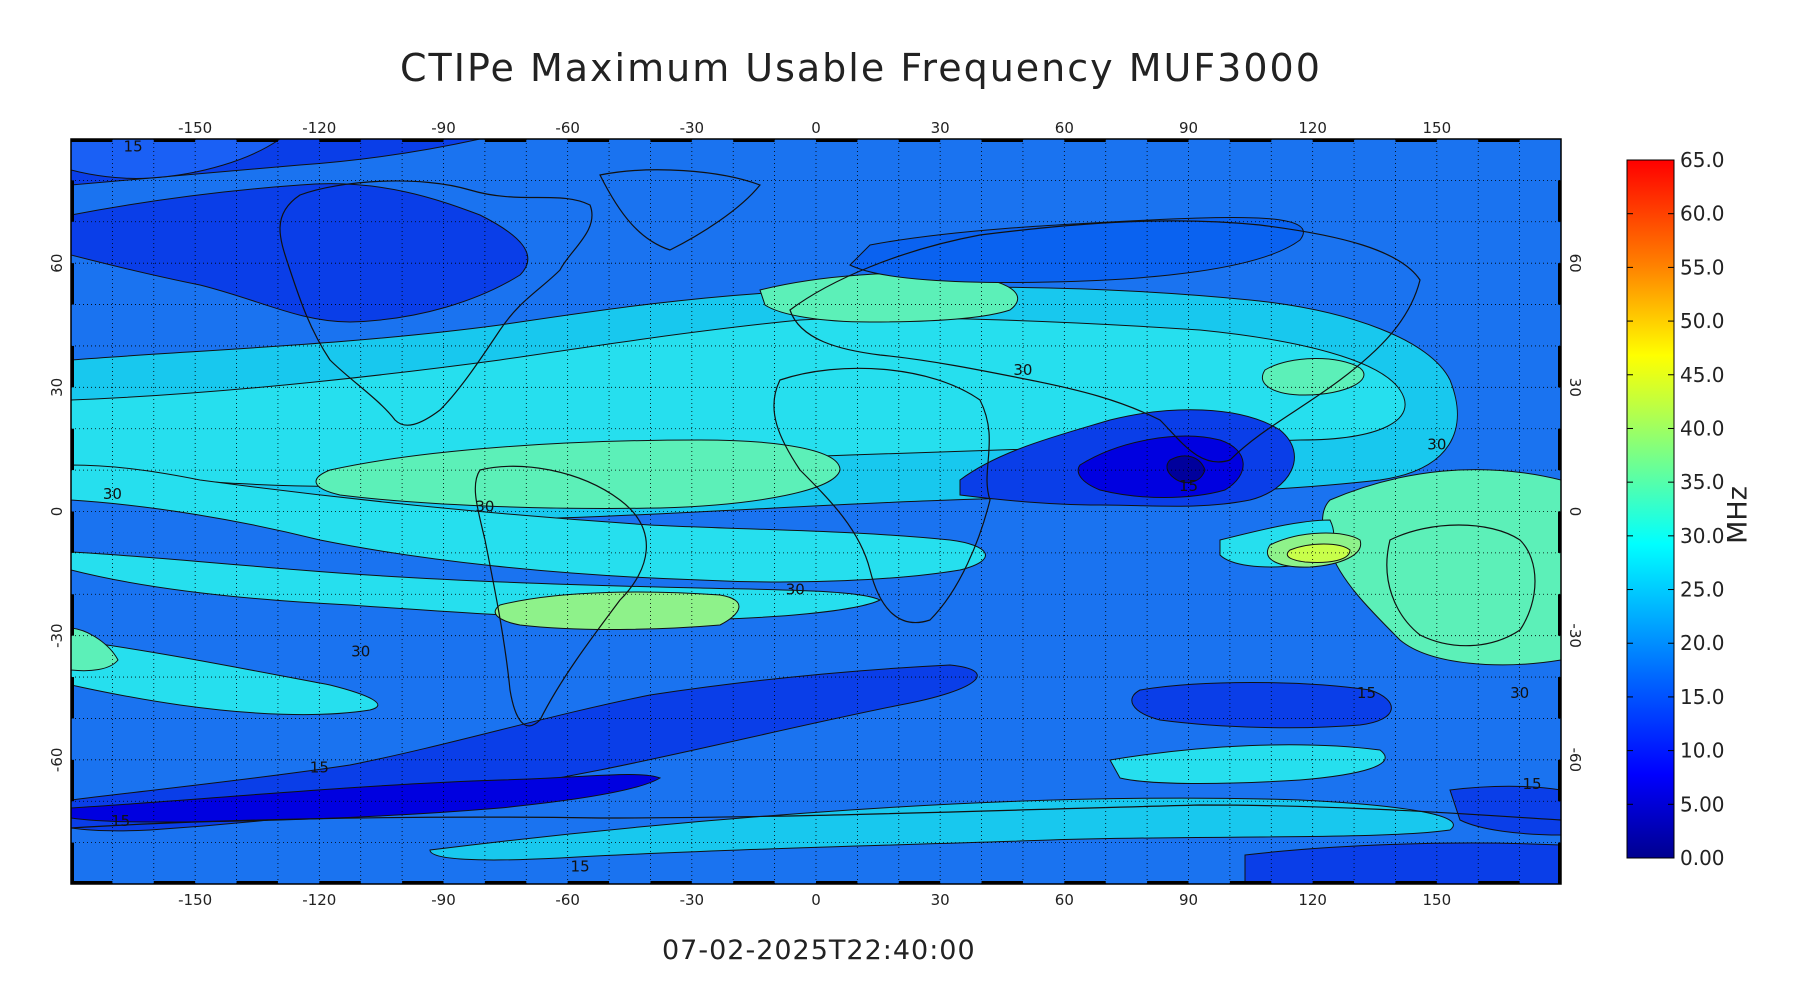  Describe the element at coordinates (57, 387) in the screenshot. I see `lat-tick-label-left: 30` at that location.